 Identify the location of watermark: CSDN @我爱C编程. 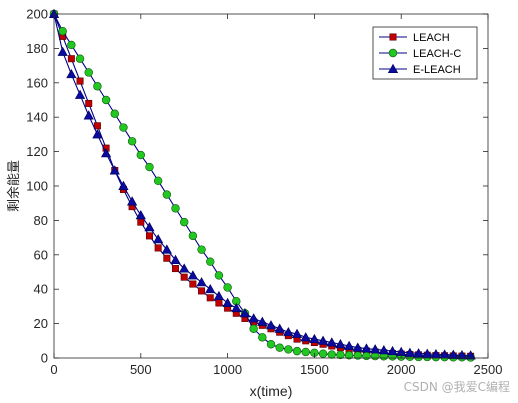
(456, 387).